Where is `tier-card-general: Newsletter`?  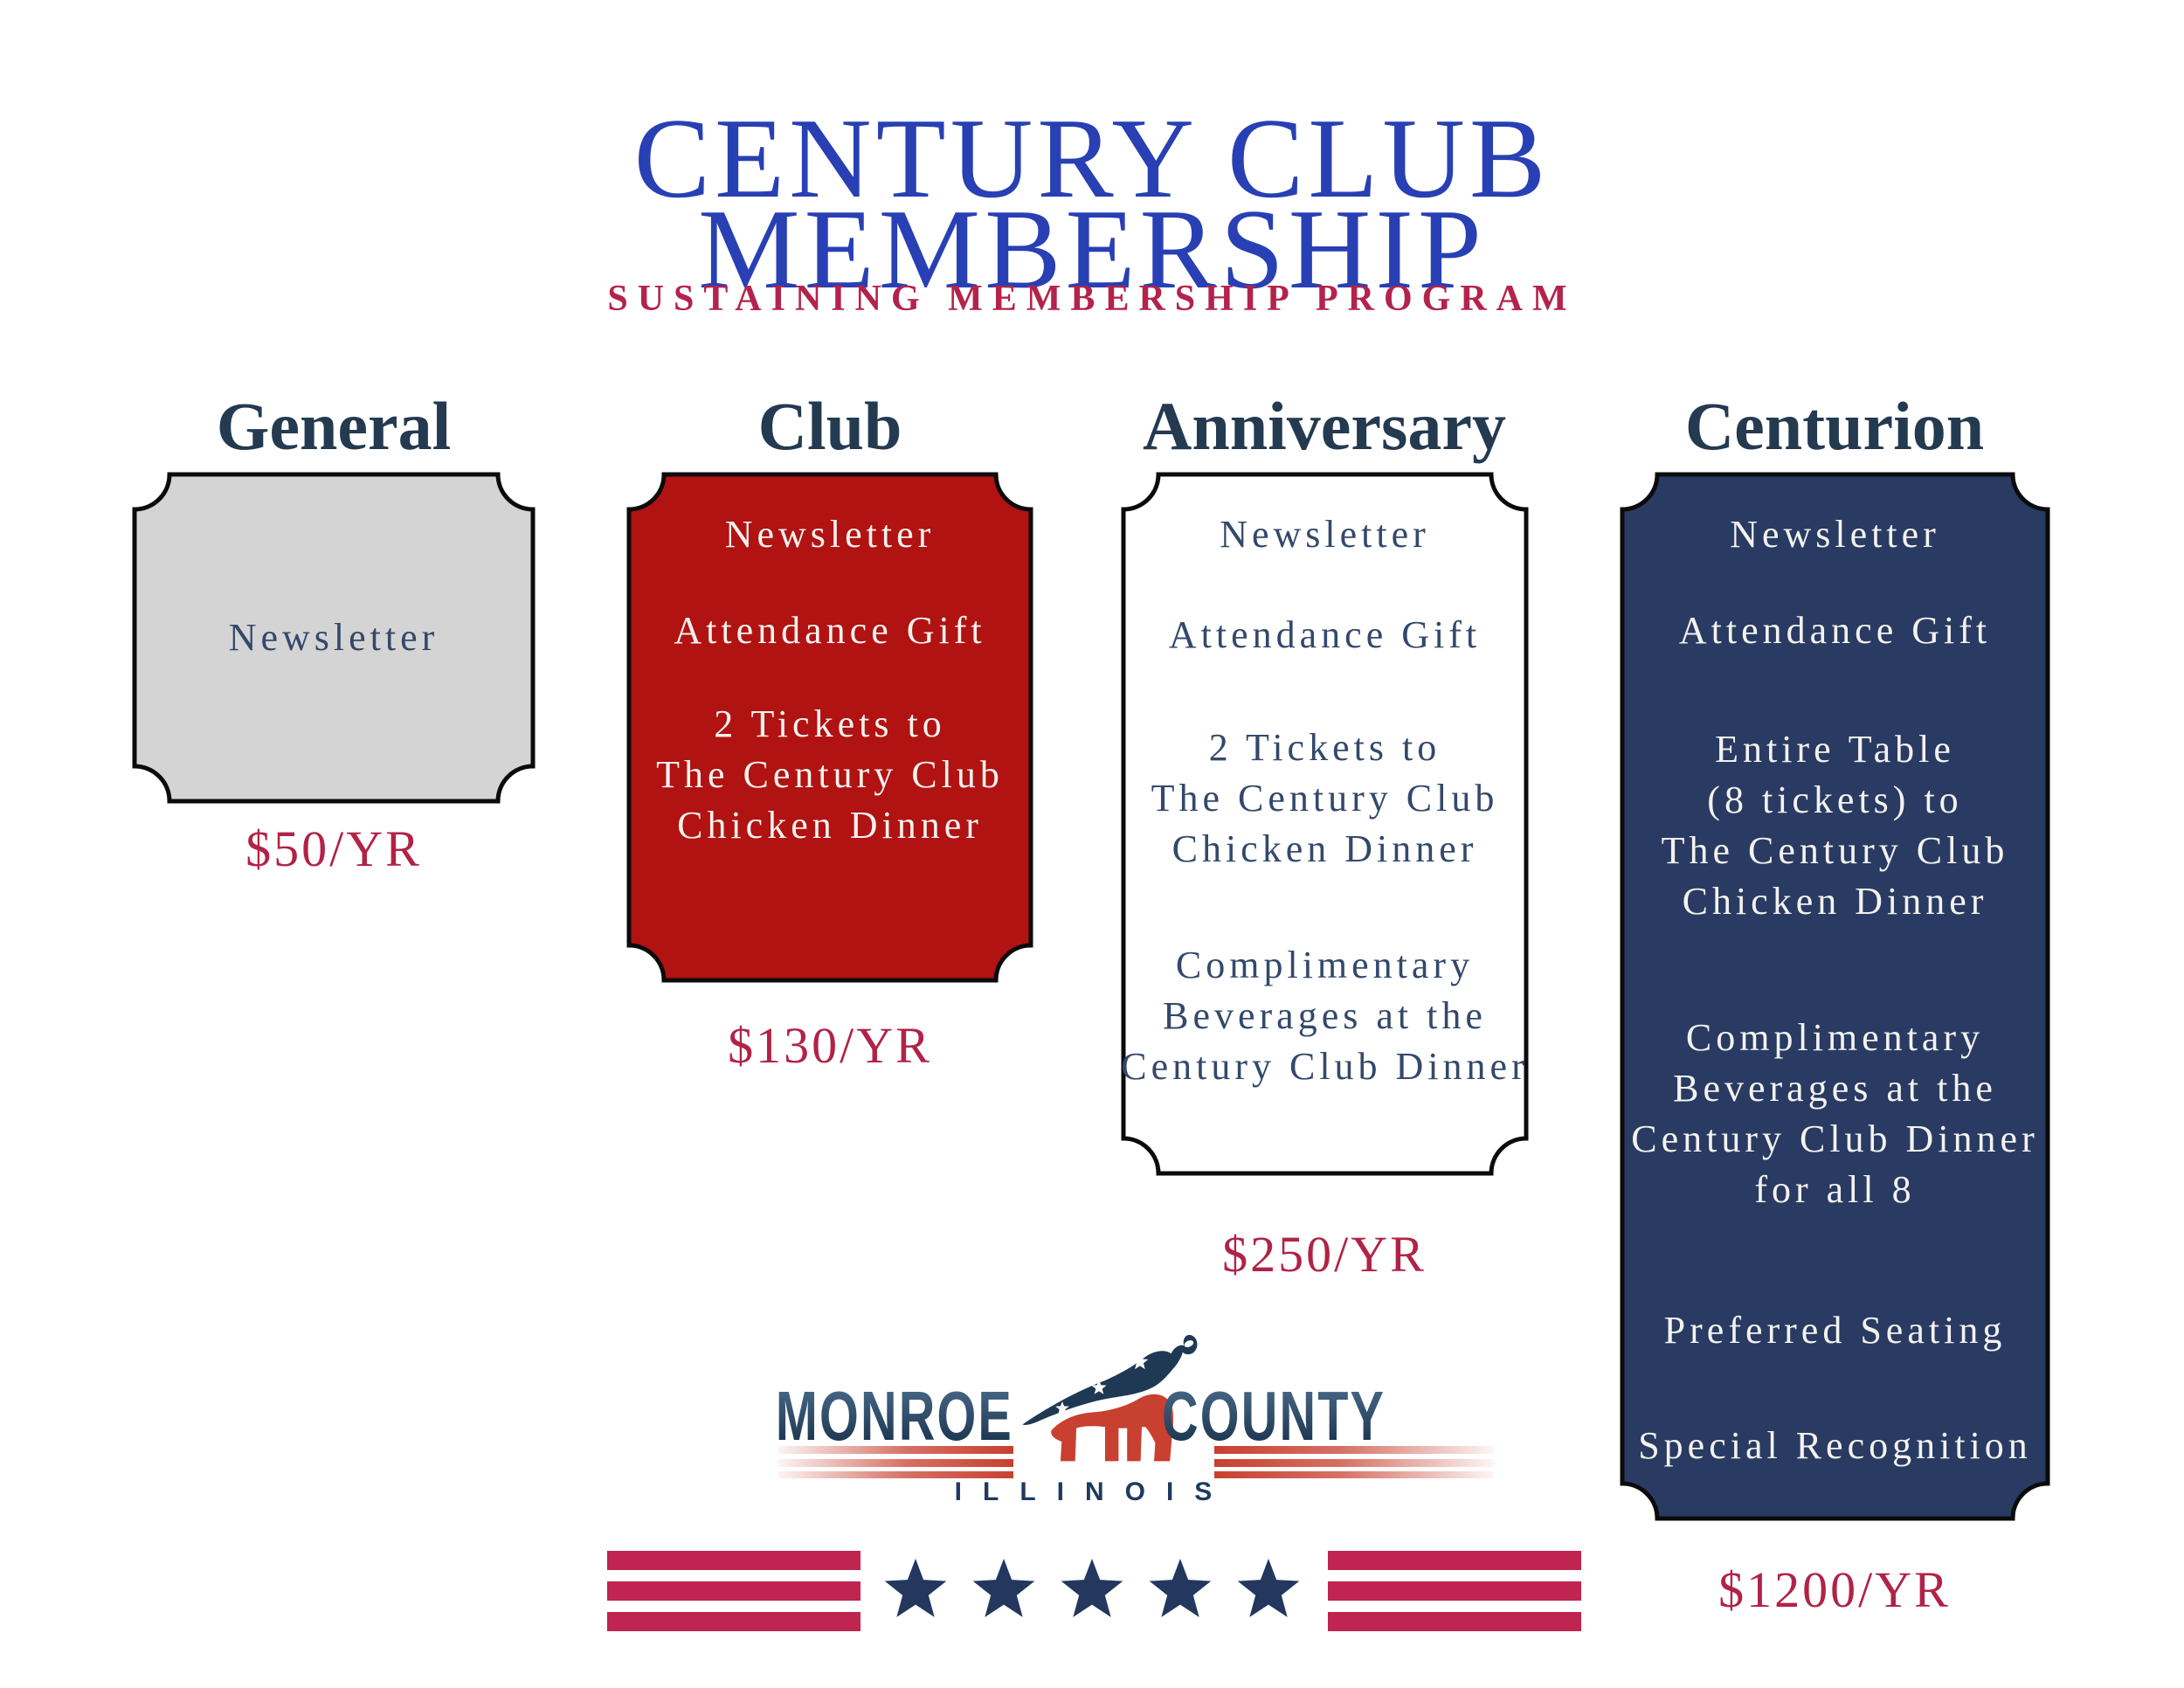 tier-card-general: Newsletter is located at coordinates (334, 638).